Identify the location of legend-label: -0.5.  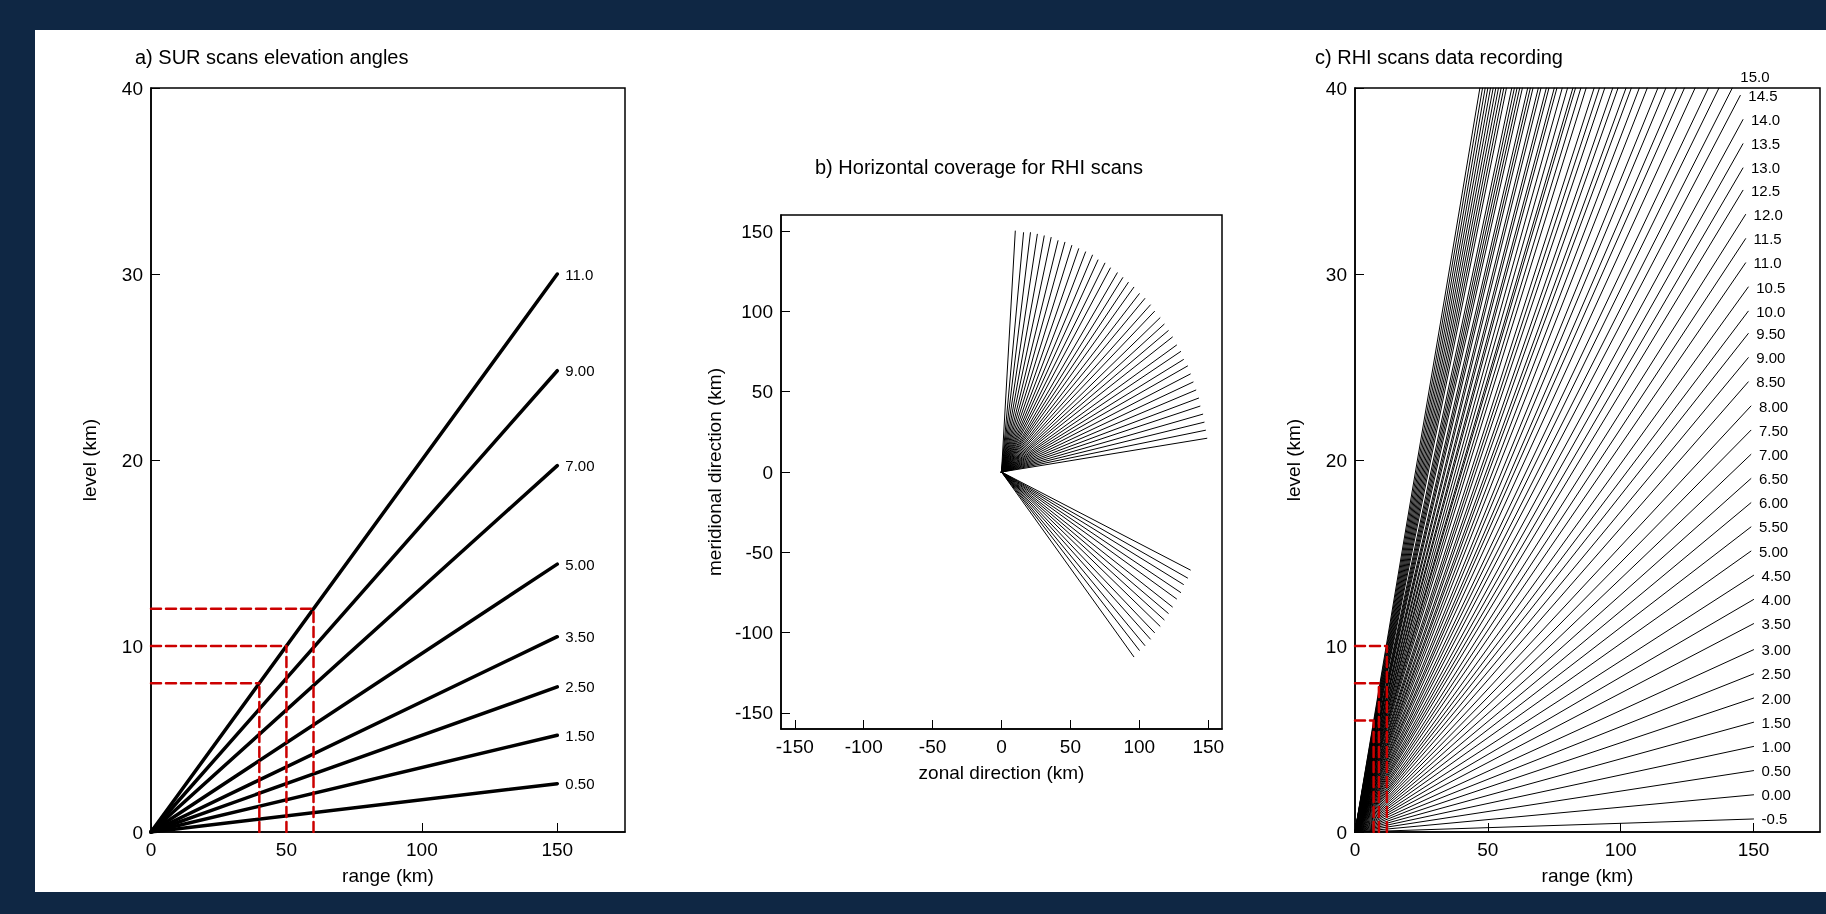
(1774, 819).